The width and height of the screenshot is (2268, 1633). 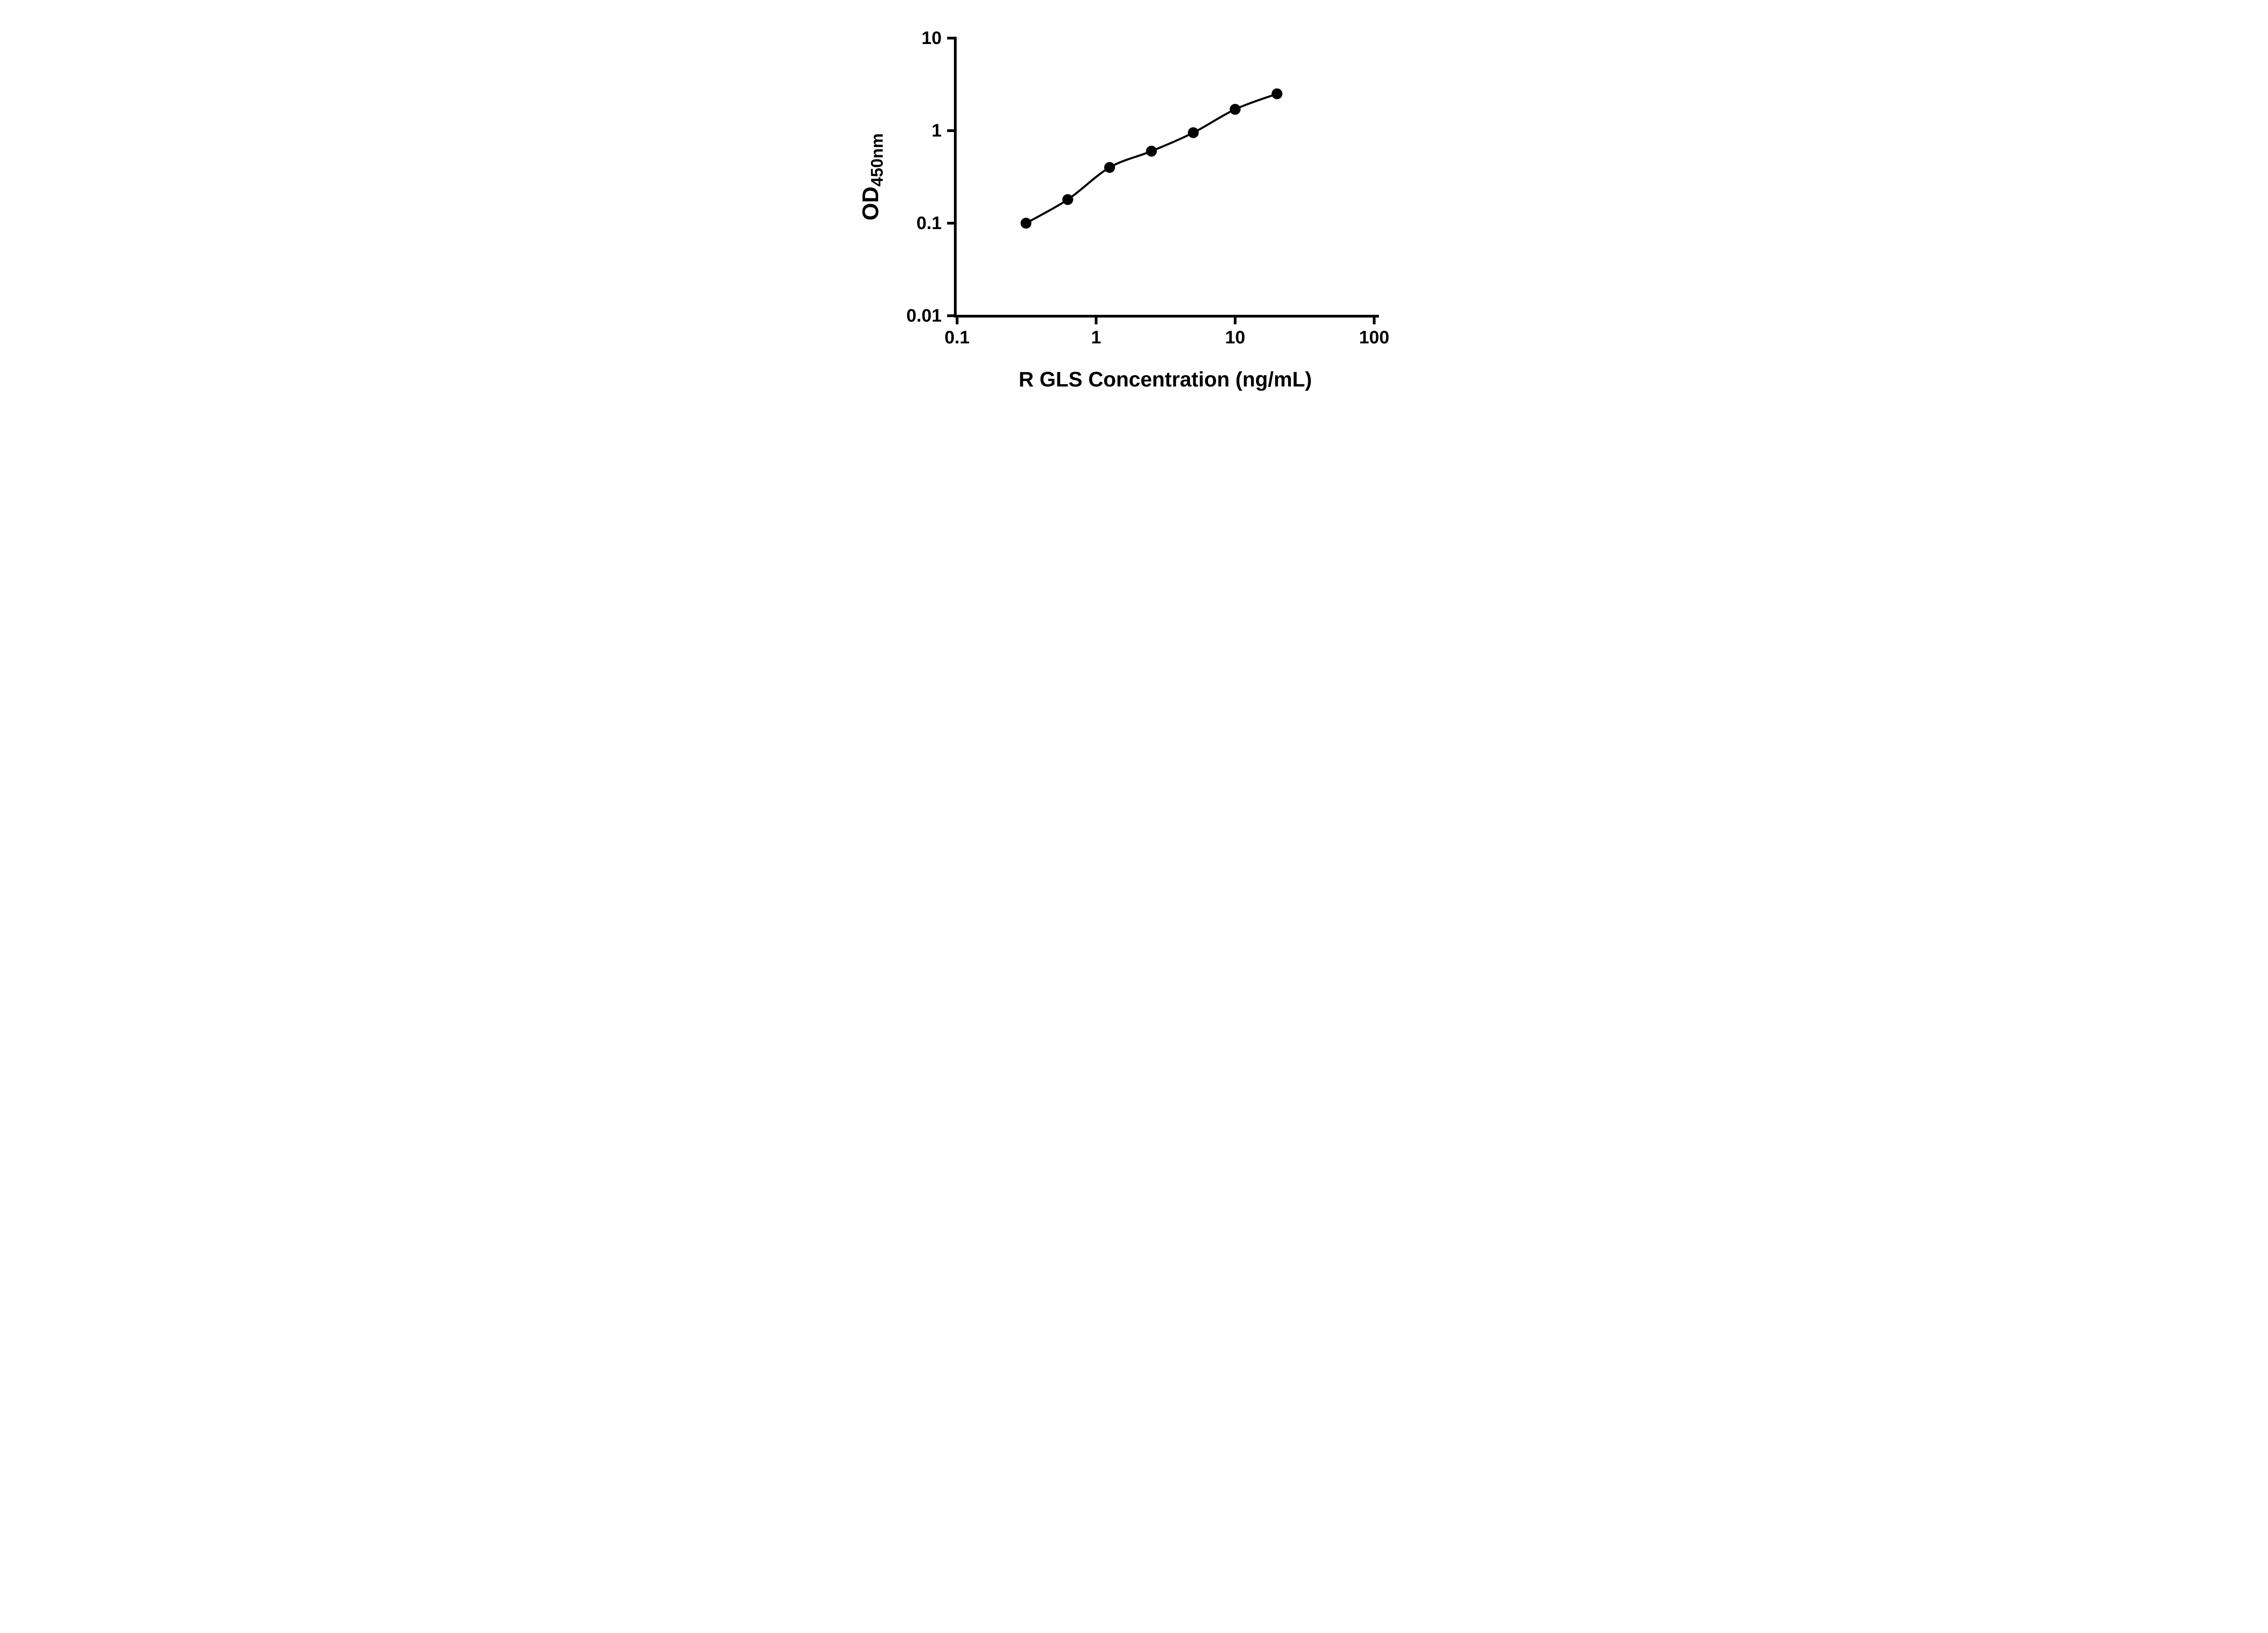 I want to click on y-axis-title-main: OD, so click(x=870, y=203).